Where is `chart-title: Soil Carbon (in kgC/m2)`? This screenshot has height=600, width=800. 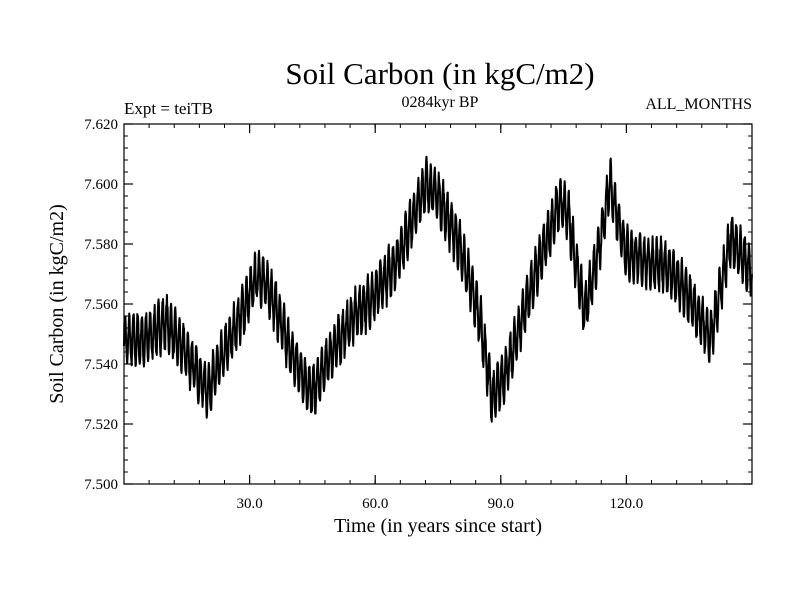
chart-title: Soil Carbon (in kgC/m2) is located at coordinates (439, 73).